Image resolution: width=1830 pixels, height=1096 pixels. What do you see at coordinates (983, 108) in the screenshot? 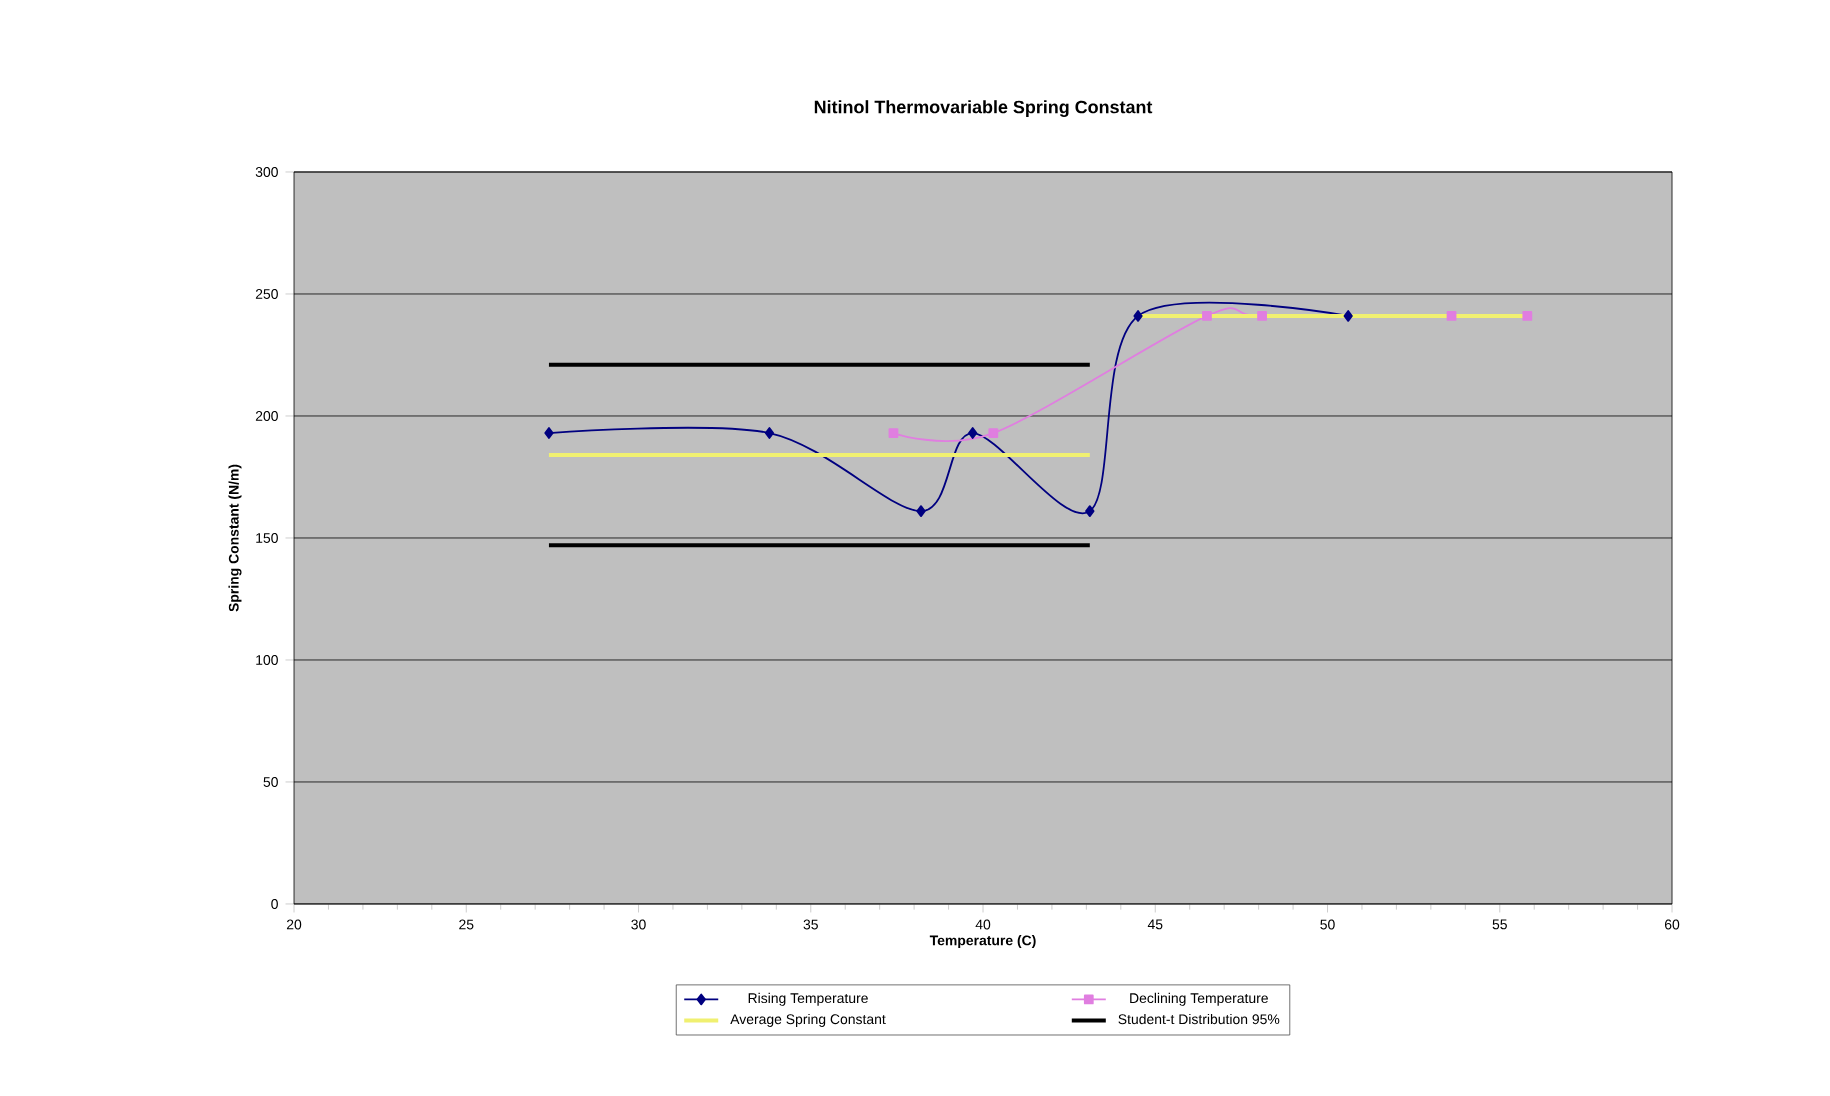
I see `chart-title: Nitinol Thermovariable Spring Constant` at bounding box center [983, 108].